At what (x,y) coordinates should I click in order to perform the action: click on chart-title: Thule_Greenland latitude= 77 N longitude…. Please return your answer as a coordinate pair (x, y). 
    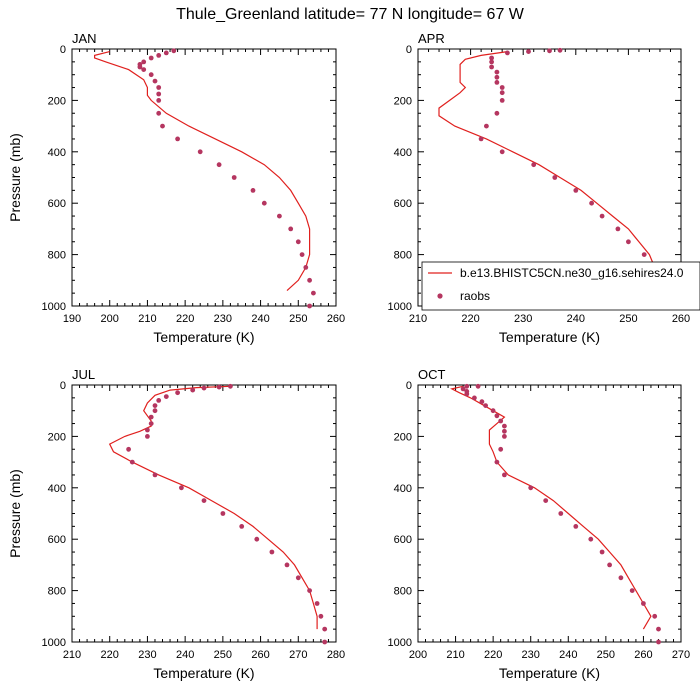
    Looking at the image, I should click on (350, 14).